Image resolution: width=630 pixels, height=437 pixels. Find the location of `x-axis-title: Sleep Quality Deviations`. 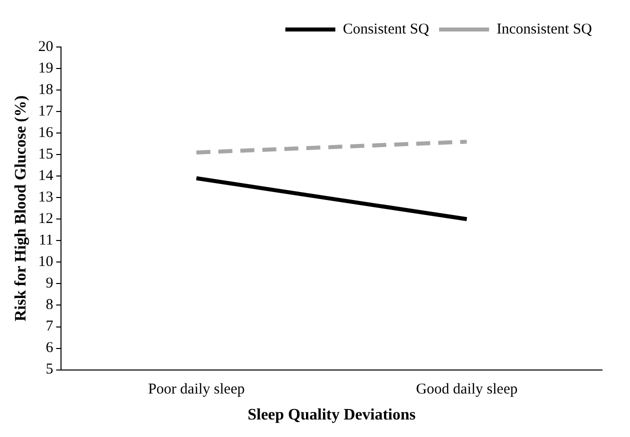

x-axis-title: Sleep Quality Deviations is located at coordinates (332, 415).